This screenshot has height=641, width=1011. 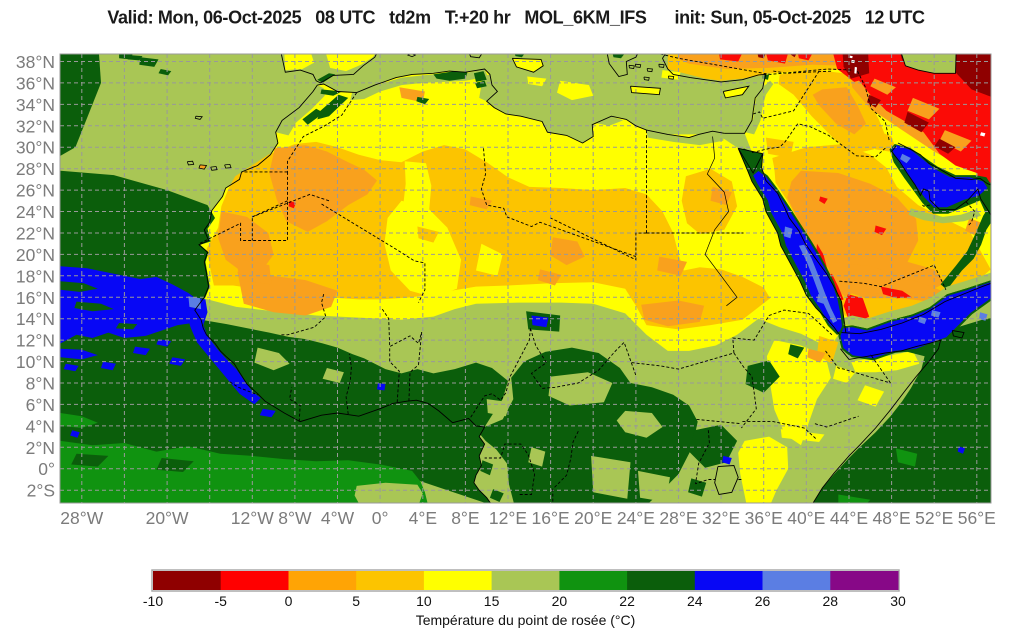 I want to click on svg-text: 15, so click(x=492, y=601).